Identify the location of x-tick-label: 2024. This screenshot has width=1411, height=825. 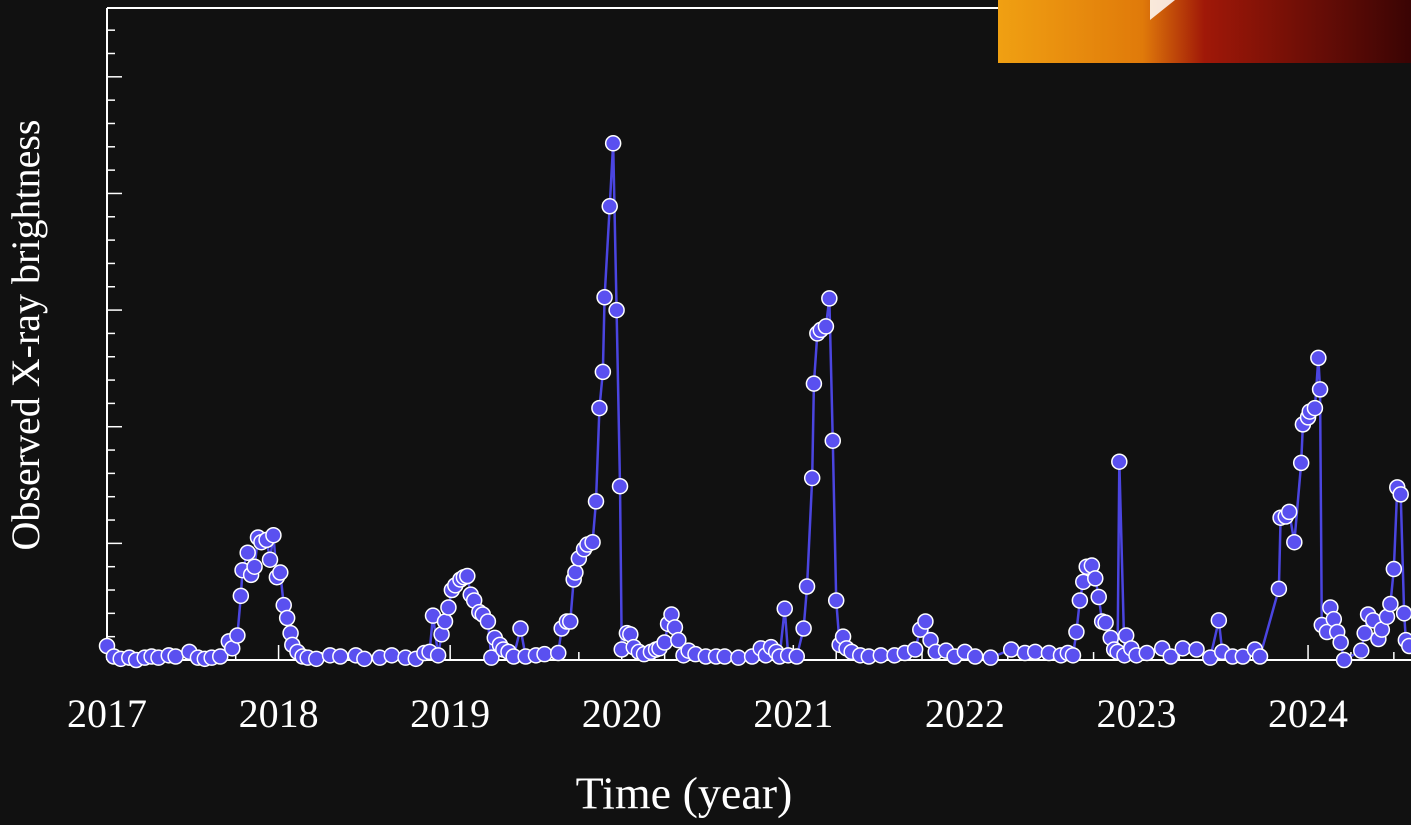
(1308, 713).